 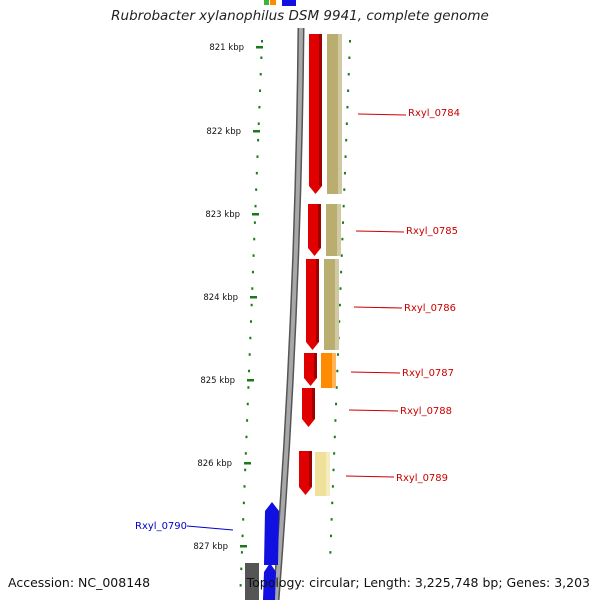 I want to click on gene-label: Rxyl_0787, so click(x=428, y=373).